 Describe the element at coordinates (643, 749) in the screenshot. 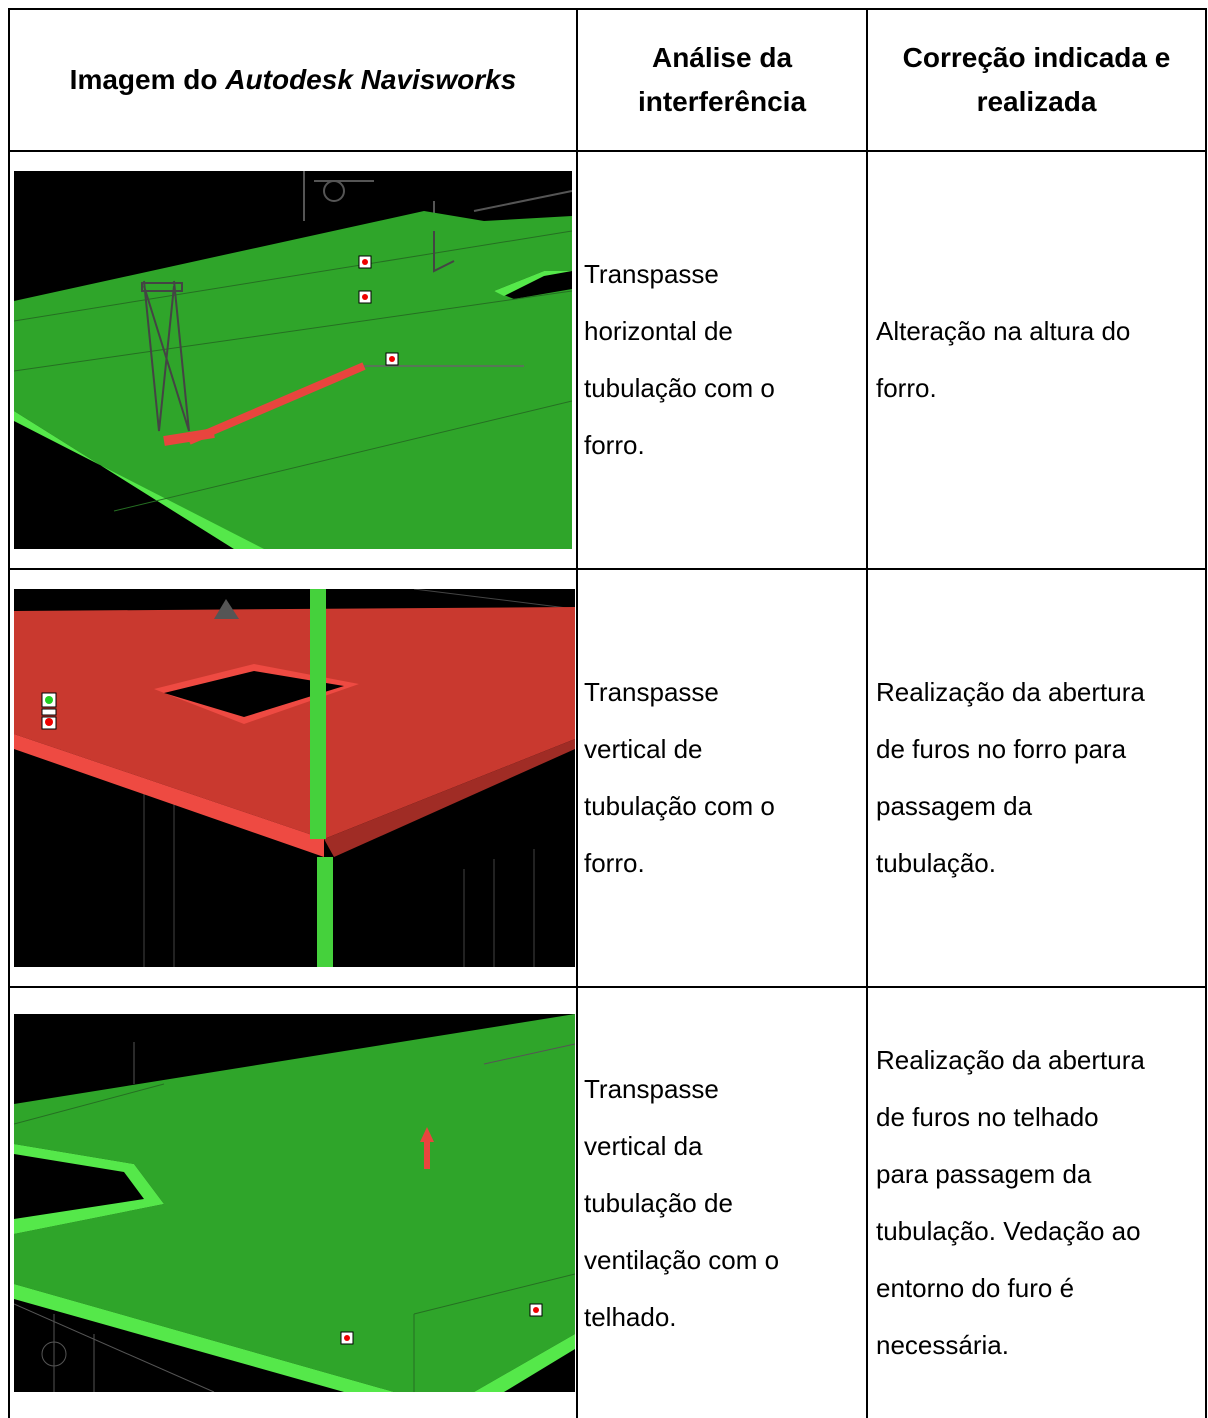

I see `text-line: vertical de` at that location.